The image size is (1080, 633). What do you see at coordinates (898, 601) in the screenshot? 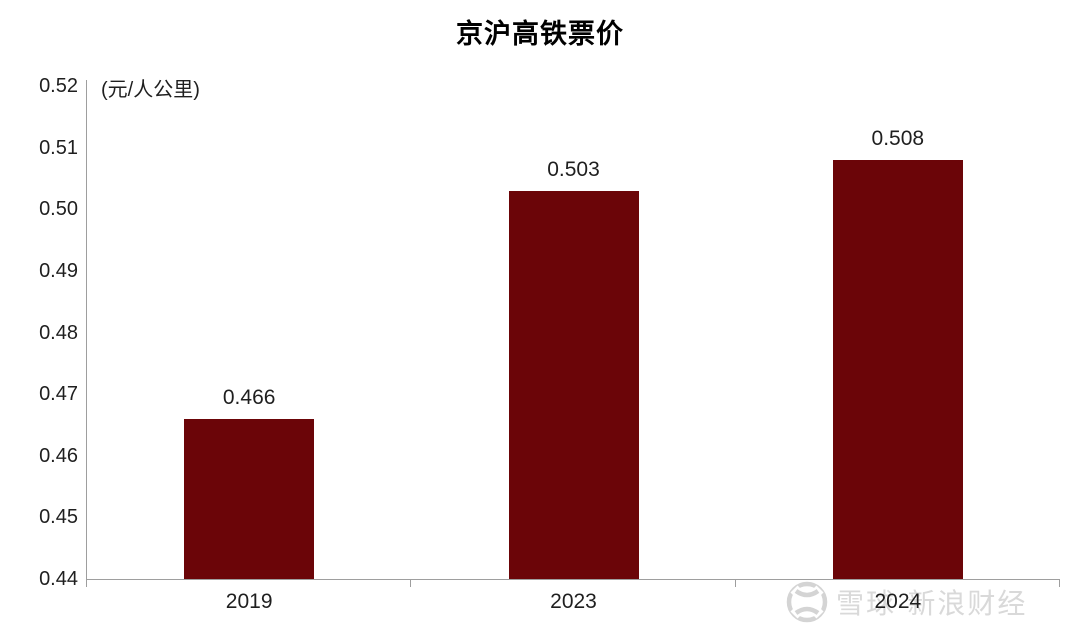
I see `x-axis-tick-label: 2024` at bounding box center [898, 601].